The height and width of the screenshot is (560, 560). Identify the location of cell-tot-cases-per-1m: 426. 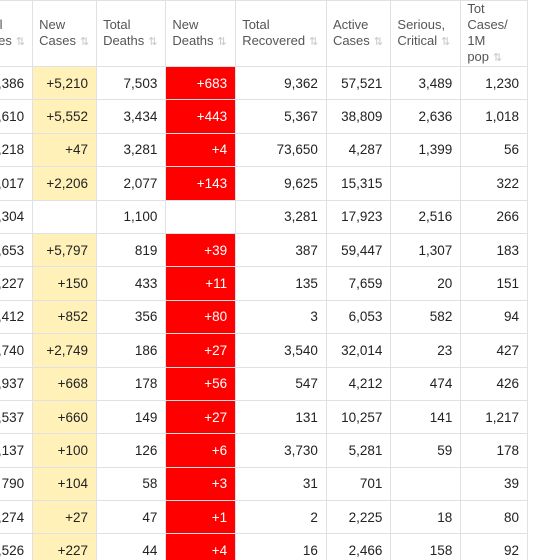
(494, 383).